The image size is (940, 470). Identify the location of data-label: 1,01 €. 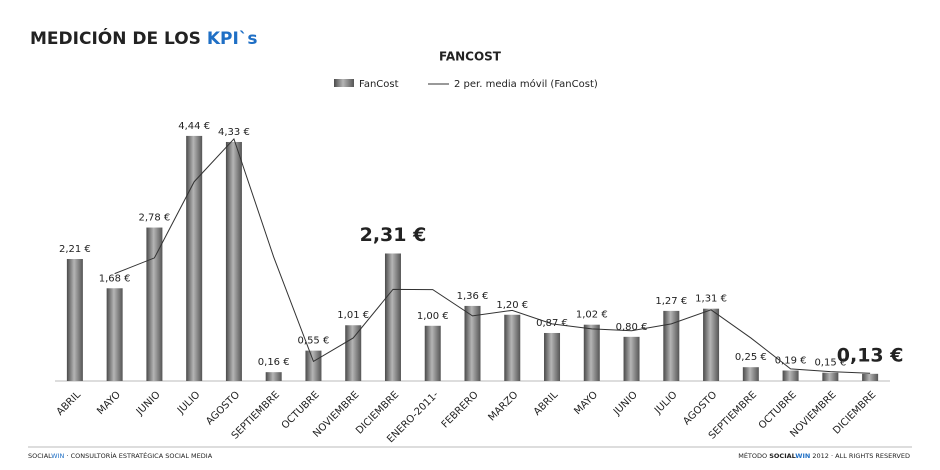
(353, 315).